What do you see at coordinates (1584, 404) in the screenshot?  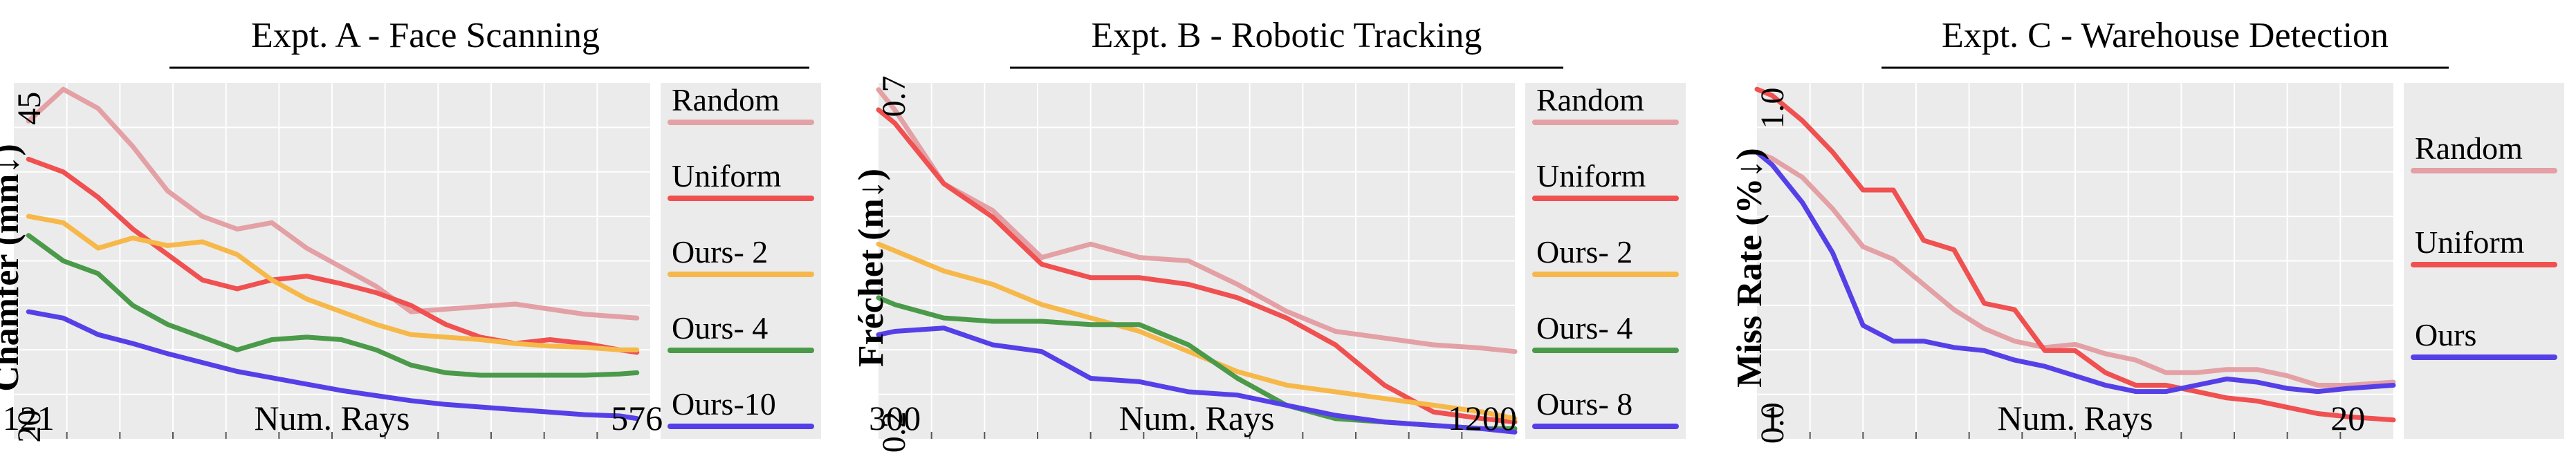 I see `legend-label: Ours- 8` at bounding box center [1584, 404].